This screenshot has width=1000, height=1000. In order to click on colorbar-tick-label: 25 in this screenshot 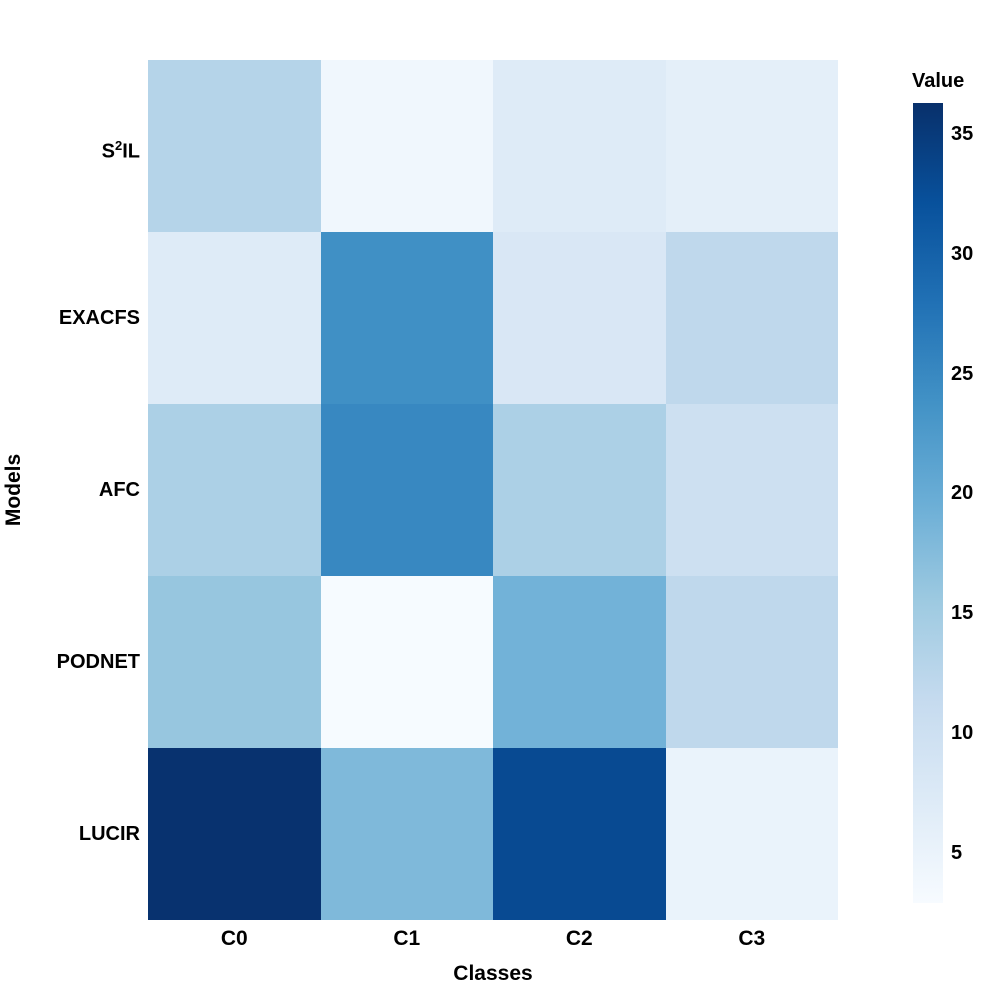, I will do `click(962, 373)`.